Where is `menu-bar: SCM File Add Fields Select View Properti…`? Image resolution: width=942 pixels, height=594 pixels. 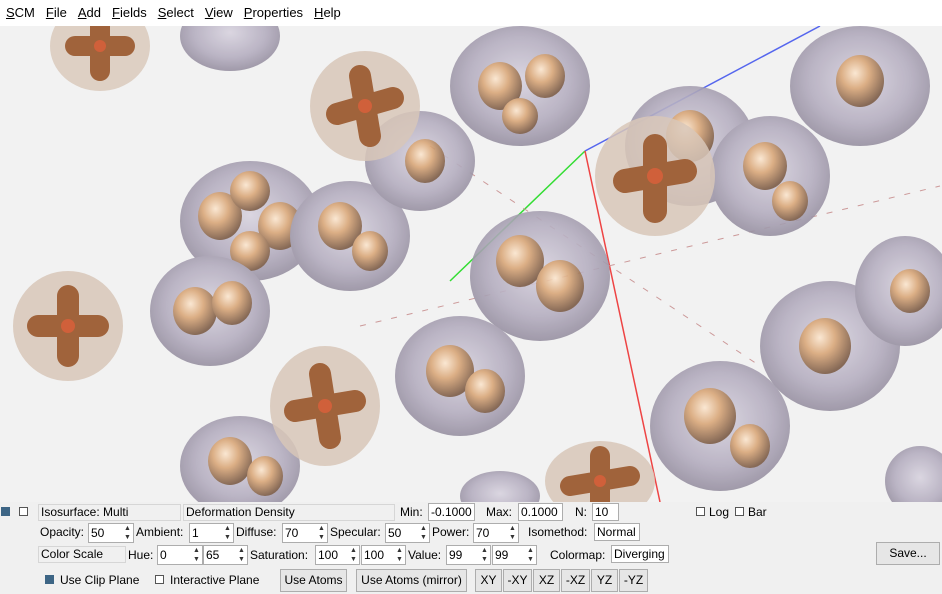
menu-bar: SCM File Add Fields Select View Properti… is located at coordinates (471, 13).